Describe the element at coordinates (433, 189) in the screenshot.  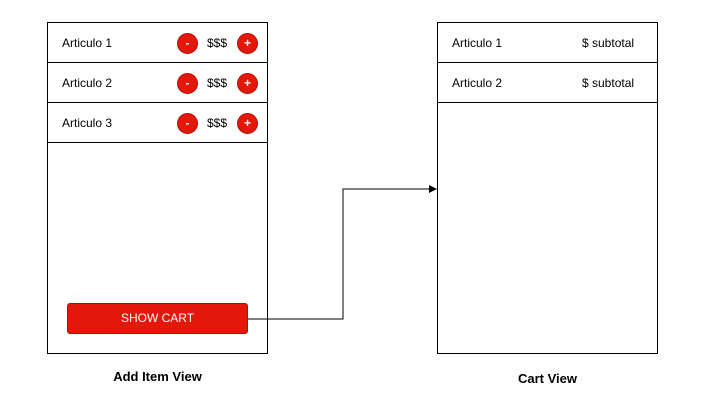
I see `arrow-right-icon` at that location.